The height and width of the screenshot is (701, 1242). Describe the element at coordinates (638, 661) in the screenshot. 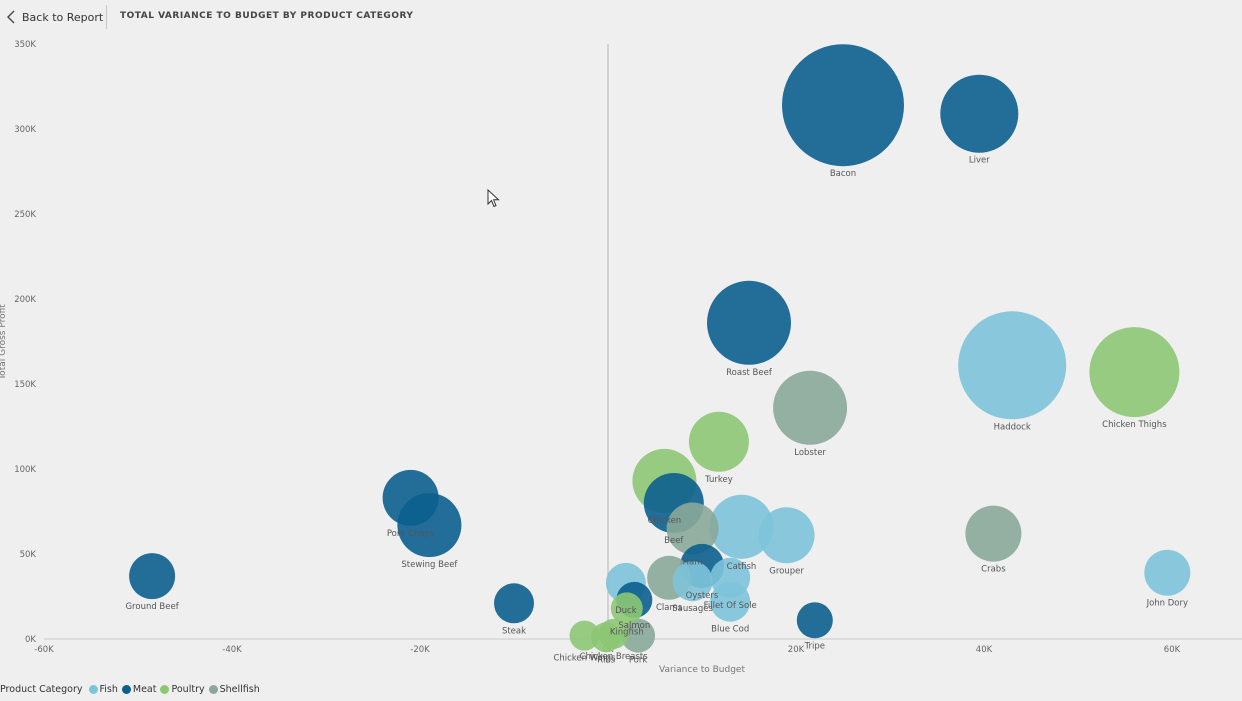

I see `bubble-label: Pork` at that location.